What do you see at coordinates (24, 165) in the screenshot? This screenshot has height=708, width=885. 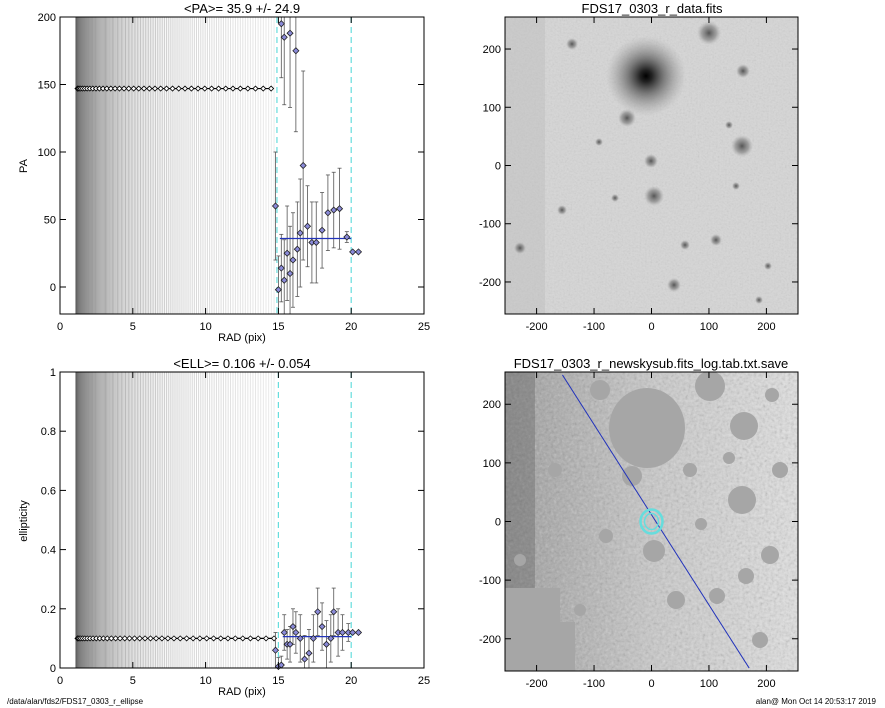 I see `pa-y-axis-label: PA` at bounding box center [24, 165].